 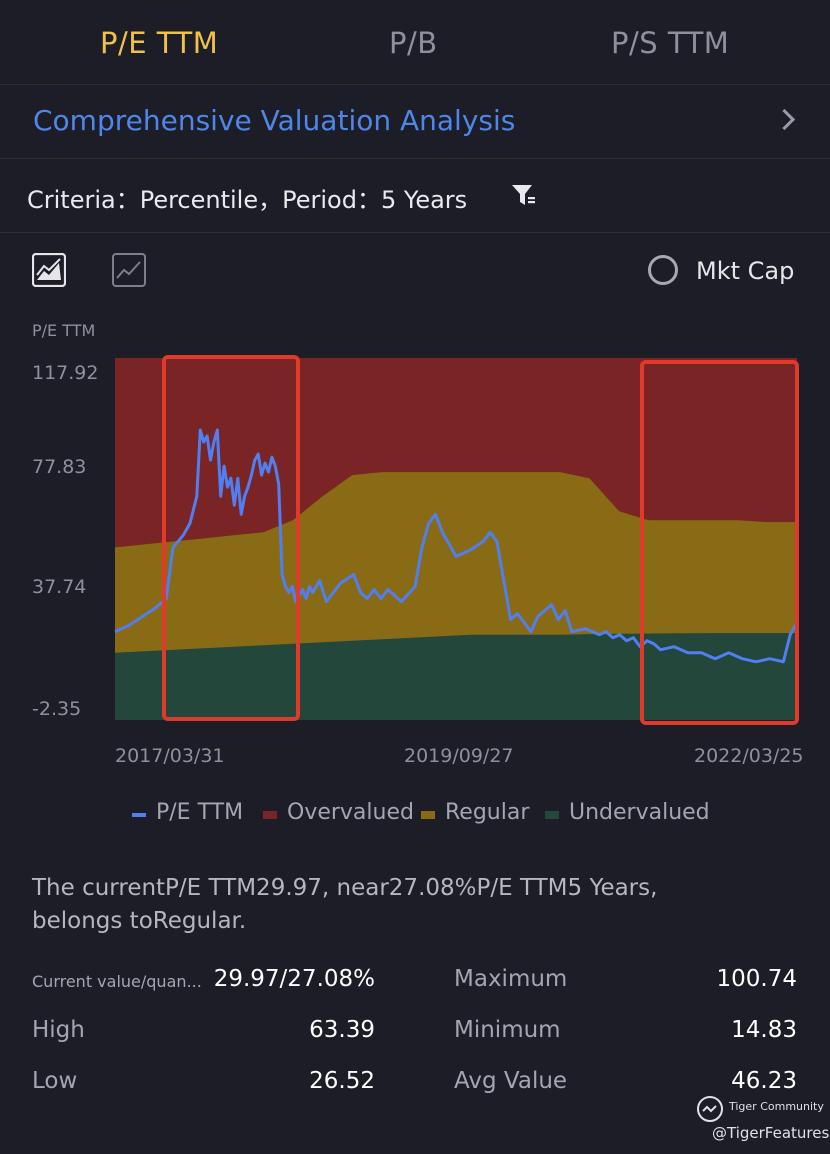 I want to click on low-label: Low, so click(x=55, y=1081).